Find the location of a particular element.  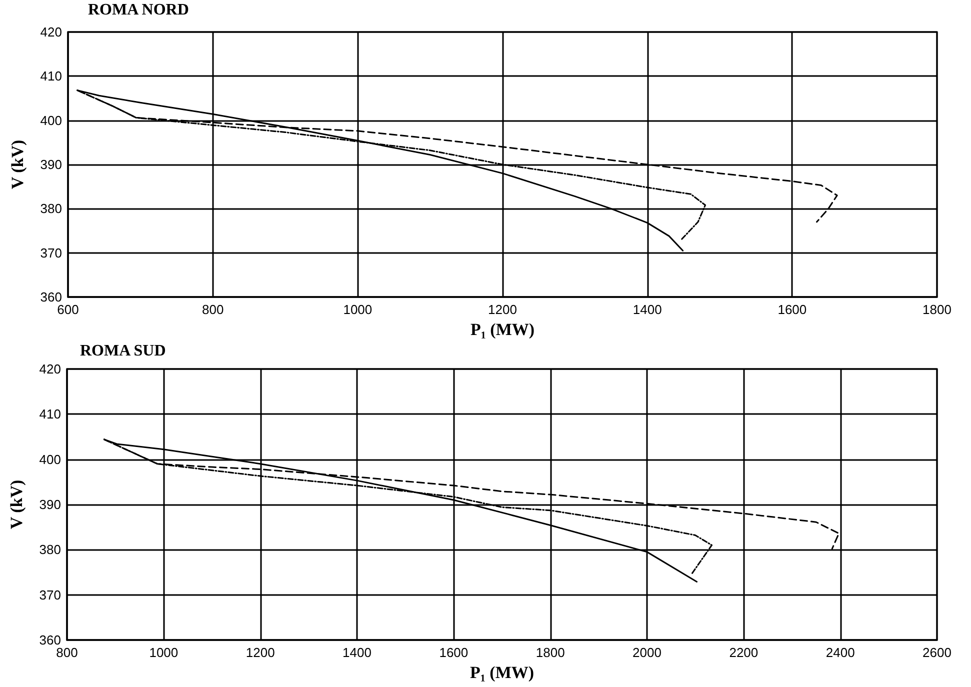

x-tick-label: 600 is located at coordinates (68, 309).